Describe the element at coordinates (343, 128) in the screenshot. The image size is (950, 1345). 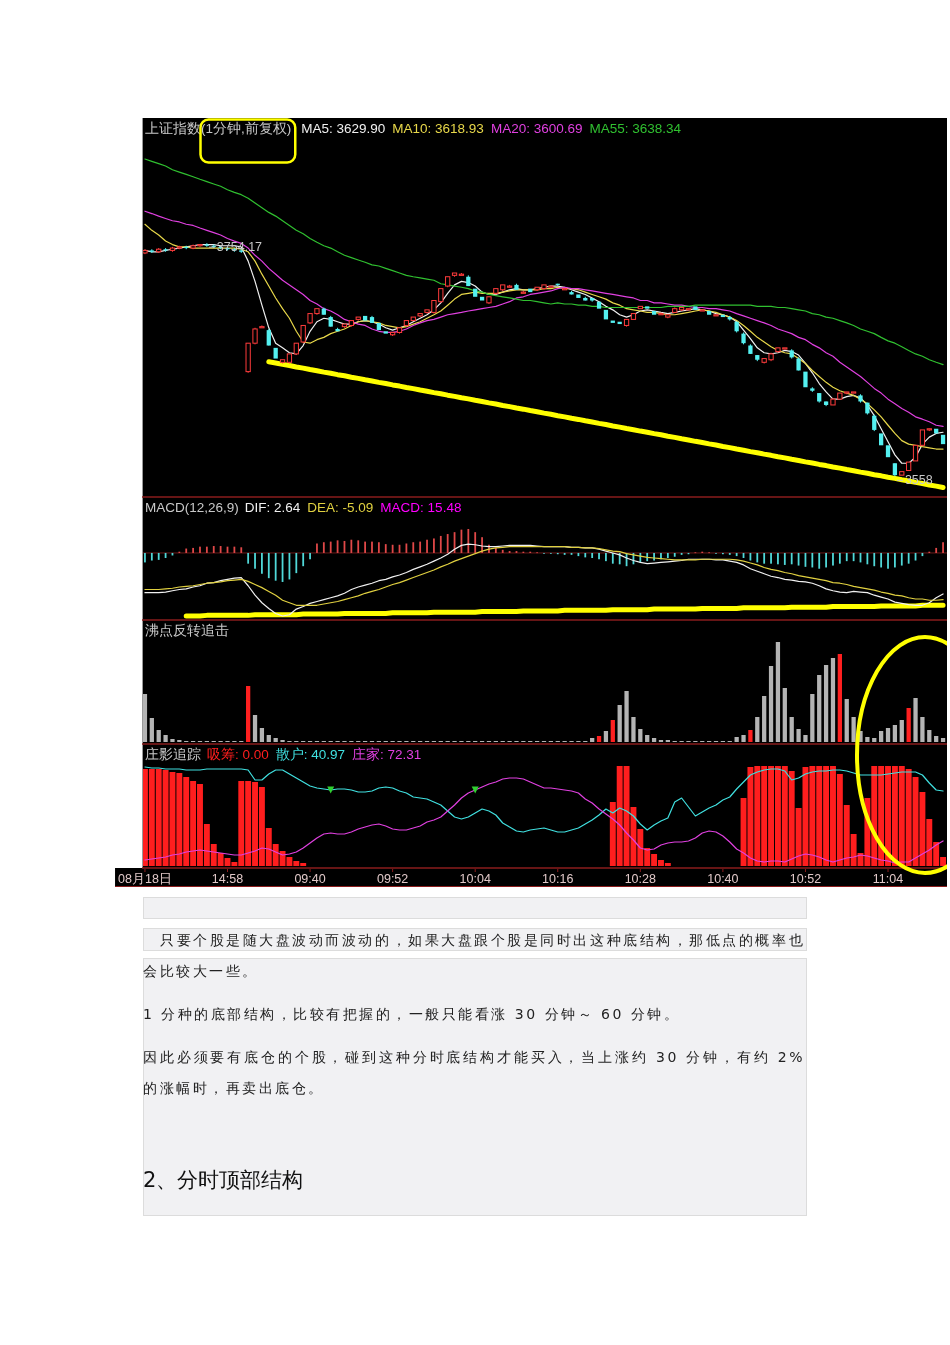
I see `text: MA5: 3629.90` at that location.